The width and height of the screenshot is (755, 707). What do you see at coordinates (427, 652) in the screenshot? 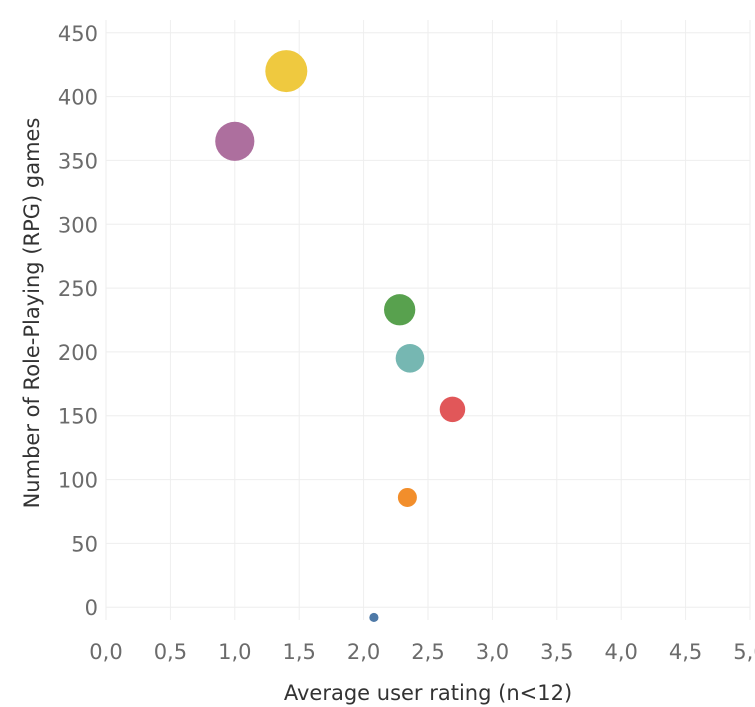
I see `x-tick-label: 2,5` at bounding box center [427, 652].